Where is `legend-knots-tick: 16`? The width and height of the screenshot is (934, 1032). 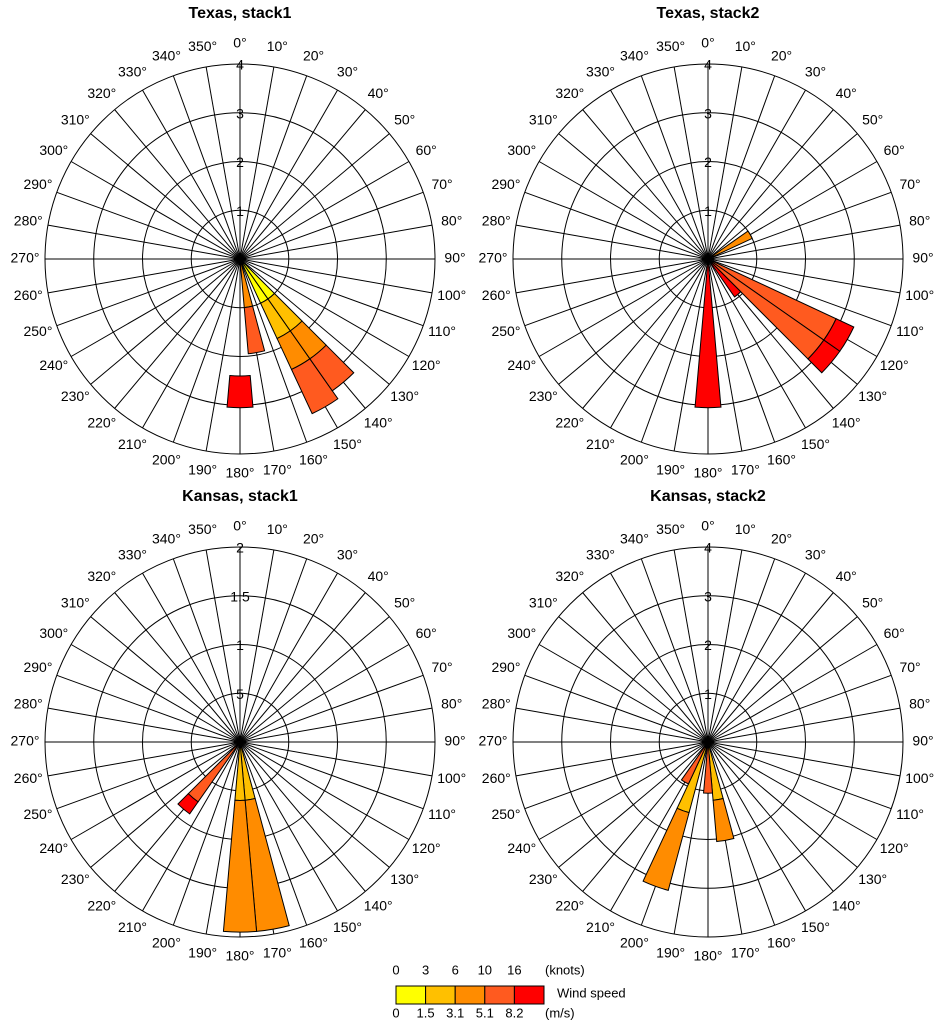 legend-knots-tick: 16 is located at coordinates (514, 969).